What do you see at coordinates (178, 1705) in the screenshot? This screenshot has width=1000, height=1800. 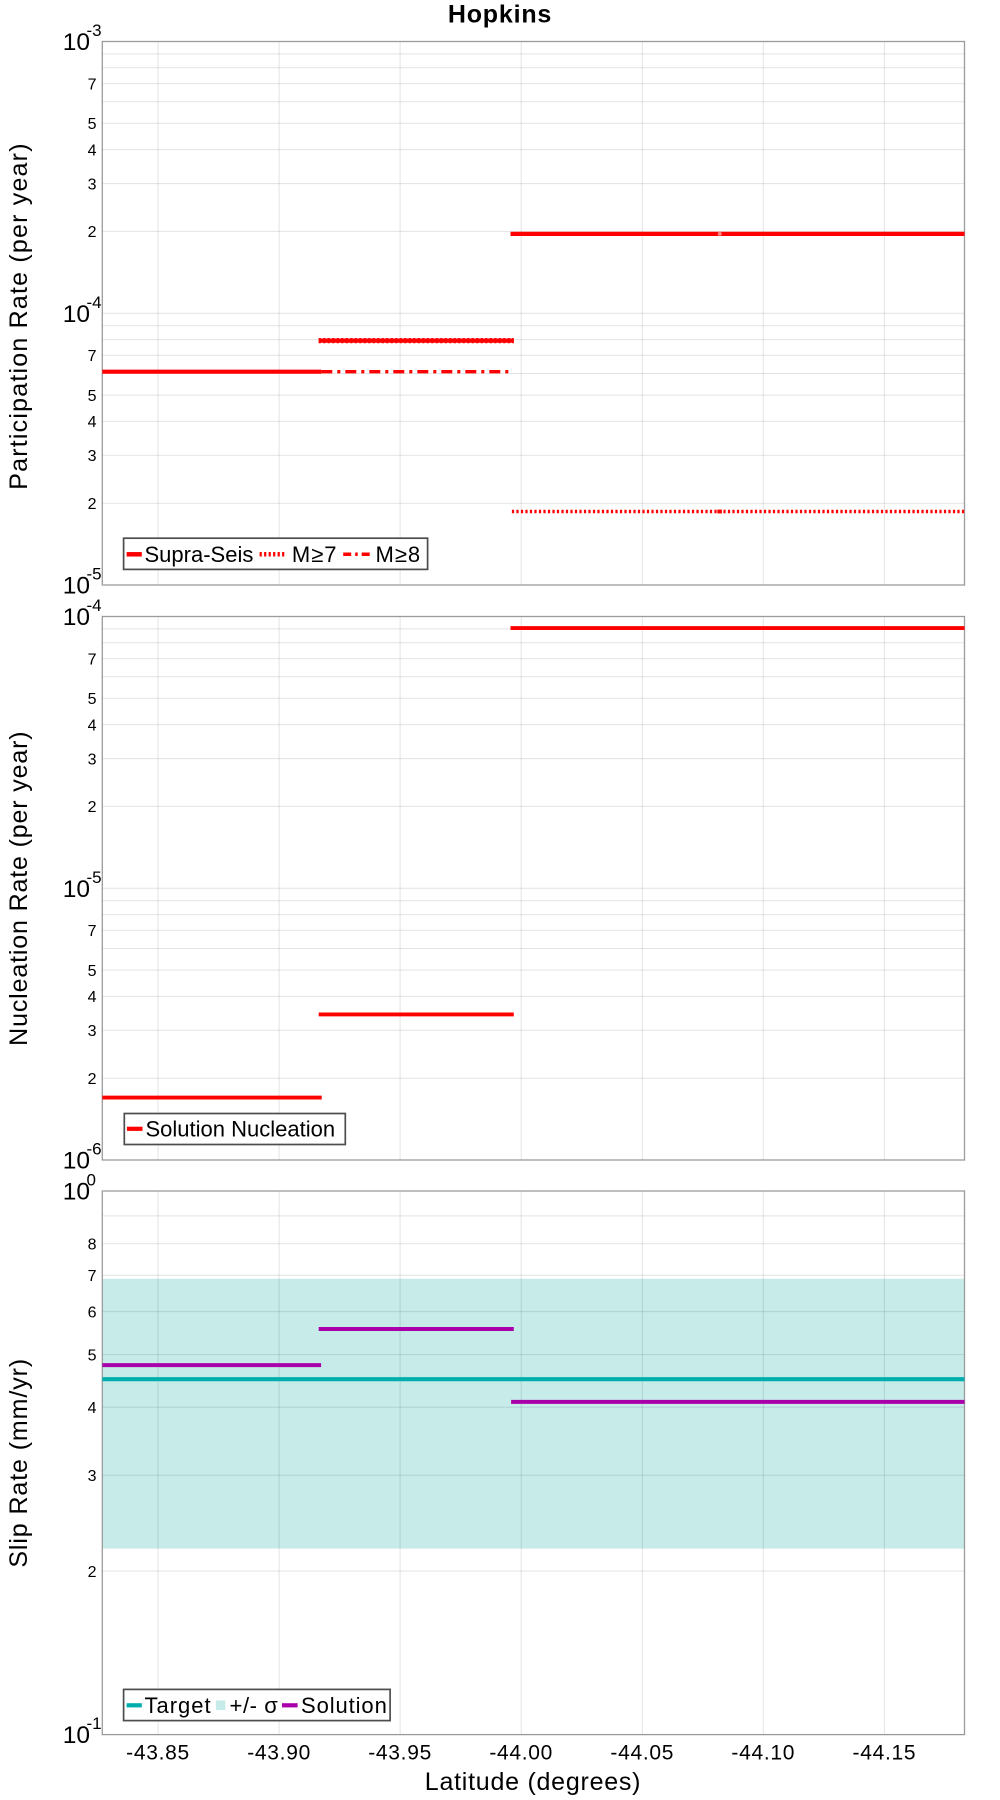 I see `svg-text: Target` at bounding box center [178, 1705].